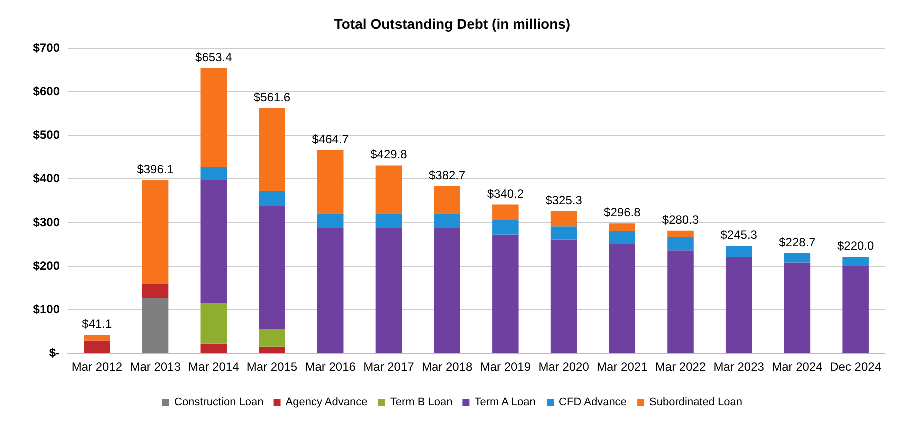  Describe the element at coordinates (155, 169) in the screenshot. I see `total-label: $396.1` at that location.